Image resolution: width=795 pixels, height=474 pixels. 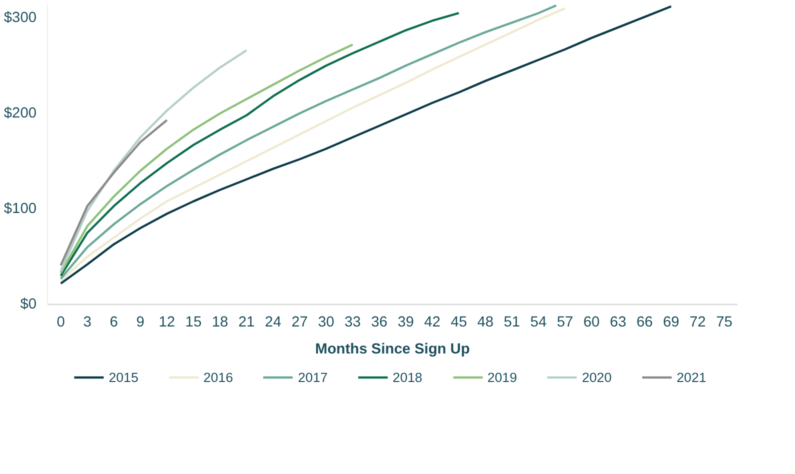 I want to click on x-tick-label: 60, so click(x=591, y=322).